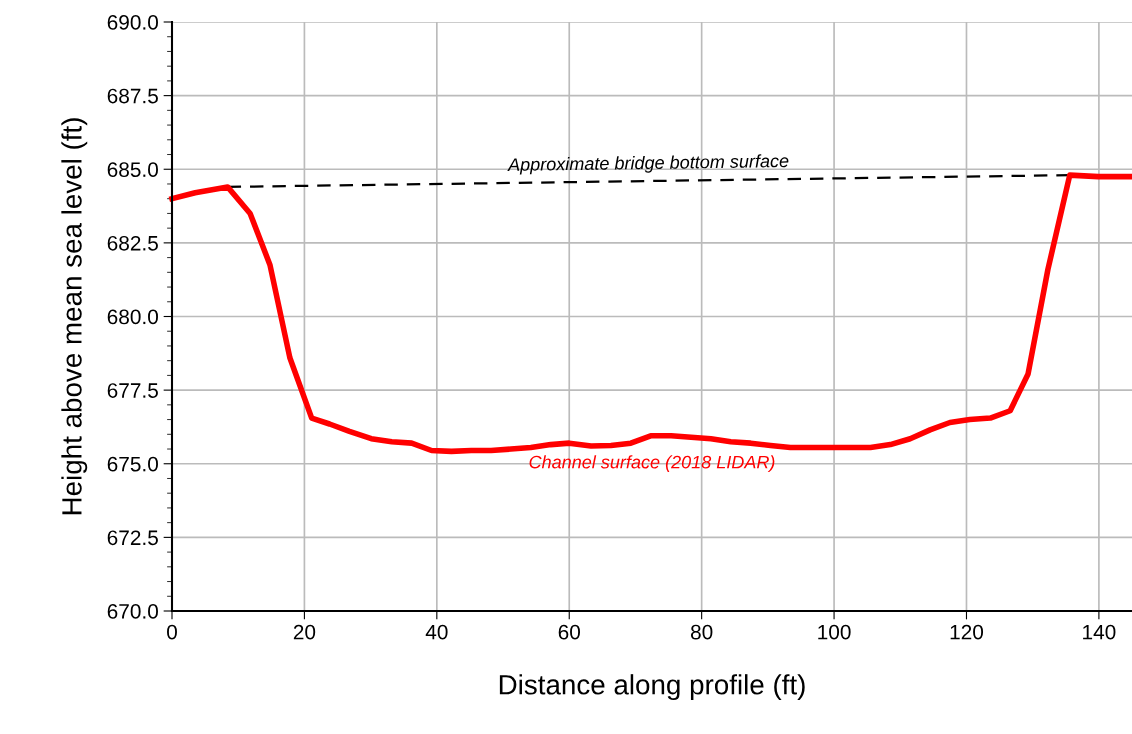 The height and width of the screenshot is (734, 1132). I want to click on y-tick-label: 677.5, so click(132, 390).